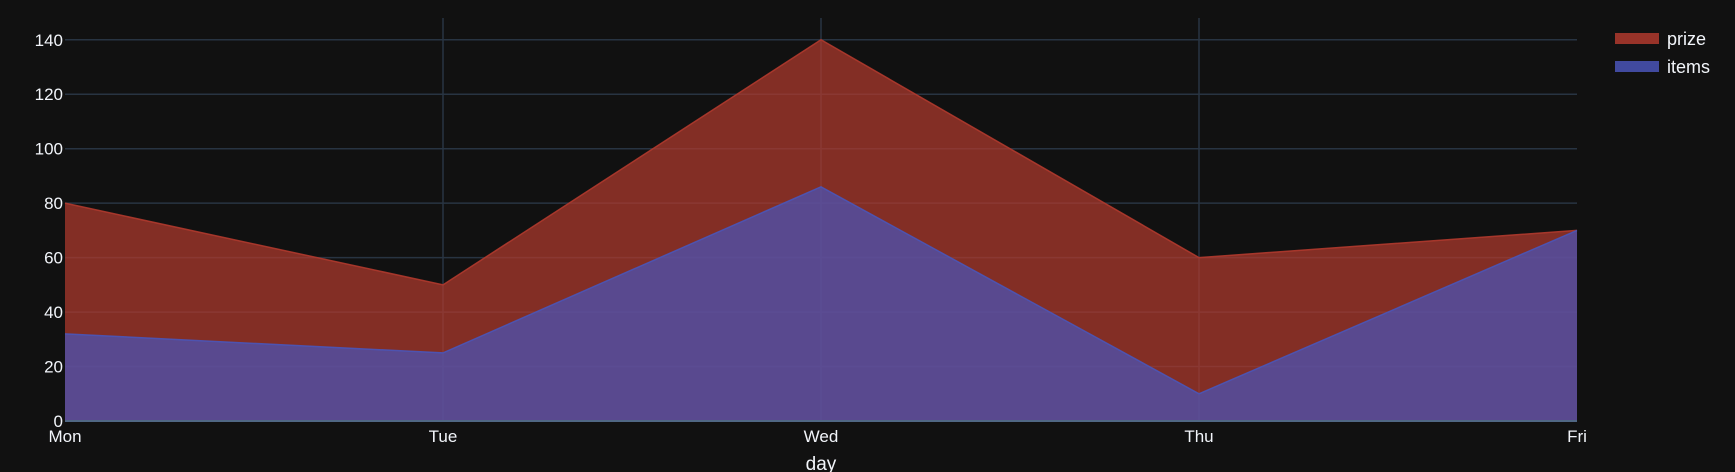 The width and height of the screenshot is (1735, 472). Describe the element at coordinates (49, 94) in the screenshot. I see `y-tick-label: 120` at that location.